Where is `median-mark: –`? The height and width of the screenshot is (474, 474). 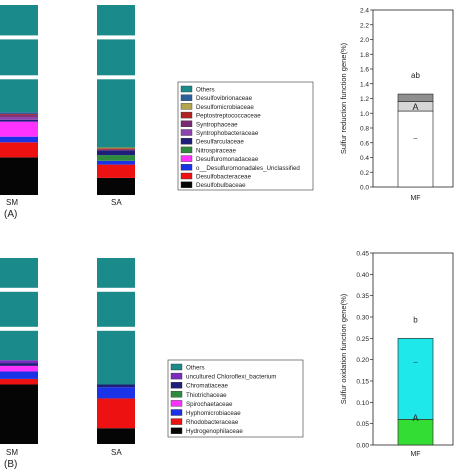
median-mark: – is located at coordinates (416, 362).